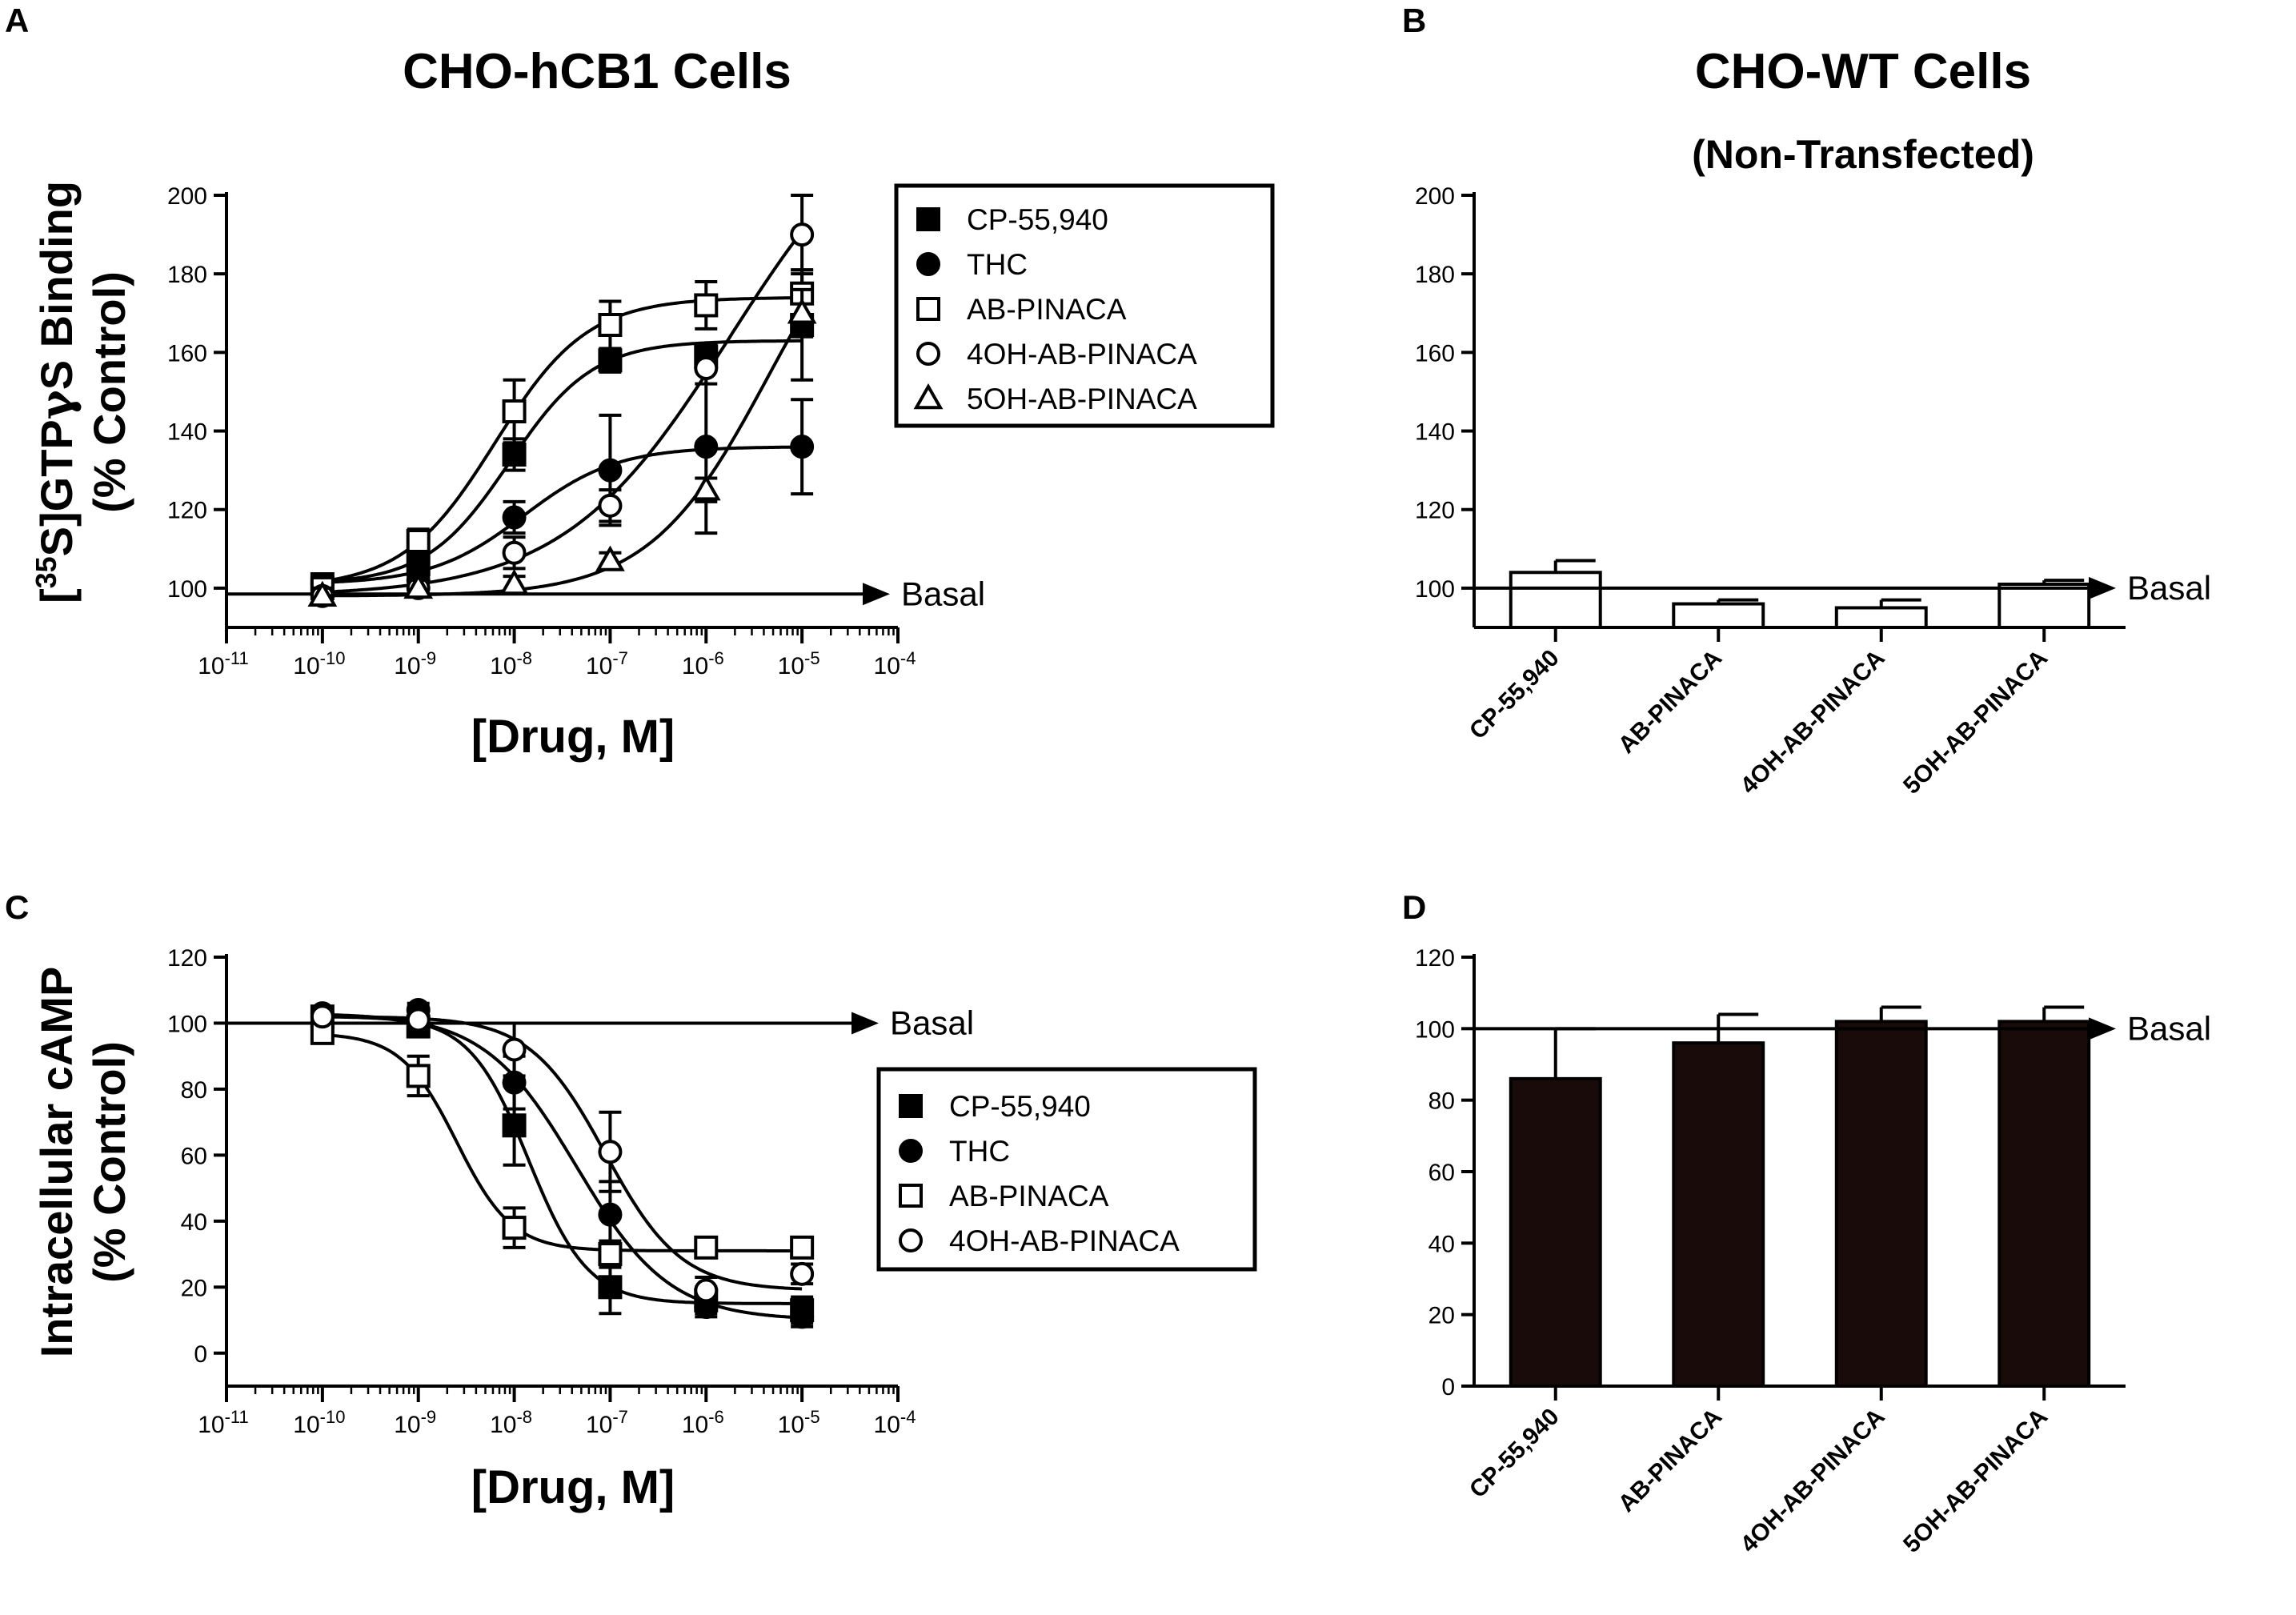 The width and height of the screenshot is (2296, 1615). I want to click on bar-ab-pinaca, so click(1718, 616).